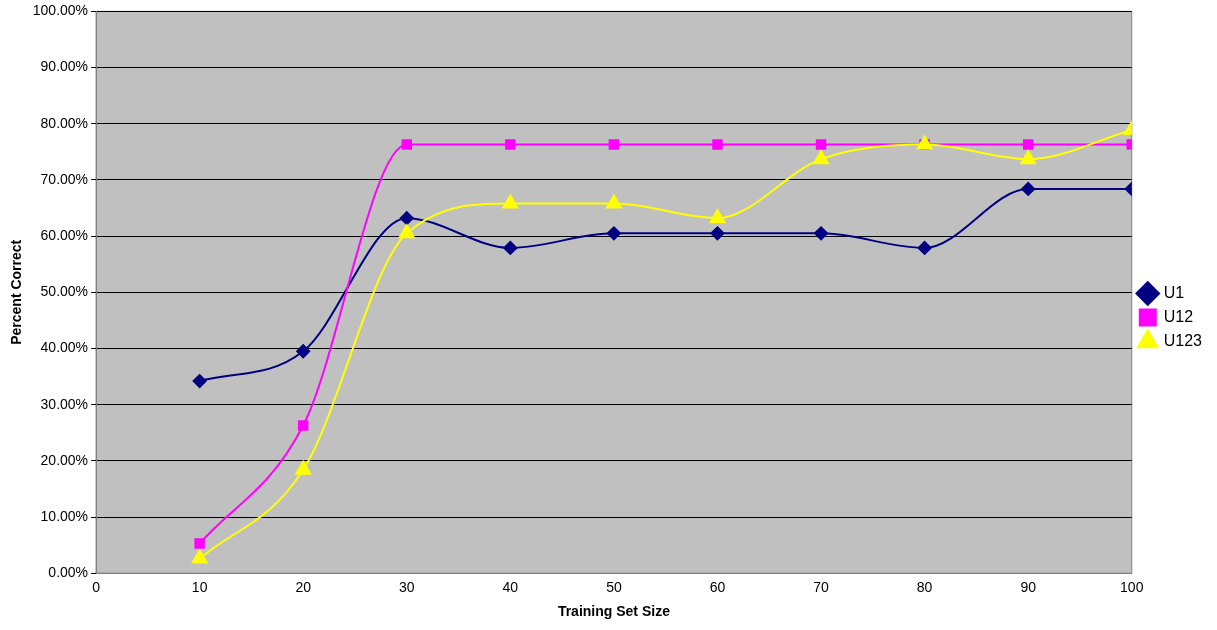 The width and height of the screenshot is (1217, 630). What do you see at coordinates (64, 515) in the screenshot?
I see `y-tick-label: 10.00%` at bounding box center [64, 515].